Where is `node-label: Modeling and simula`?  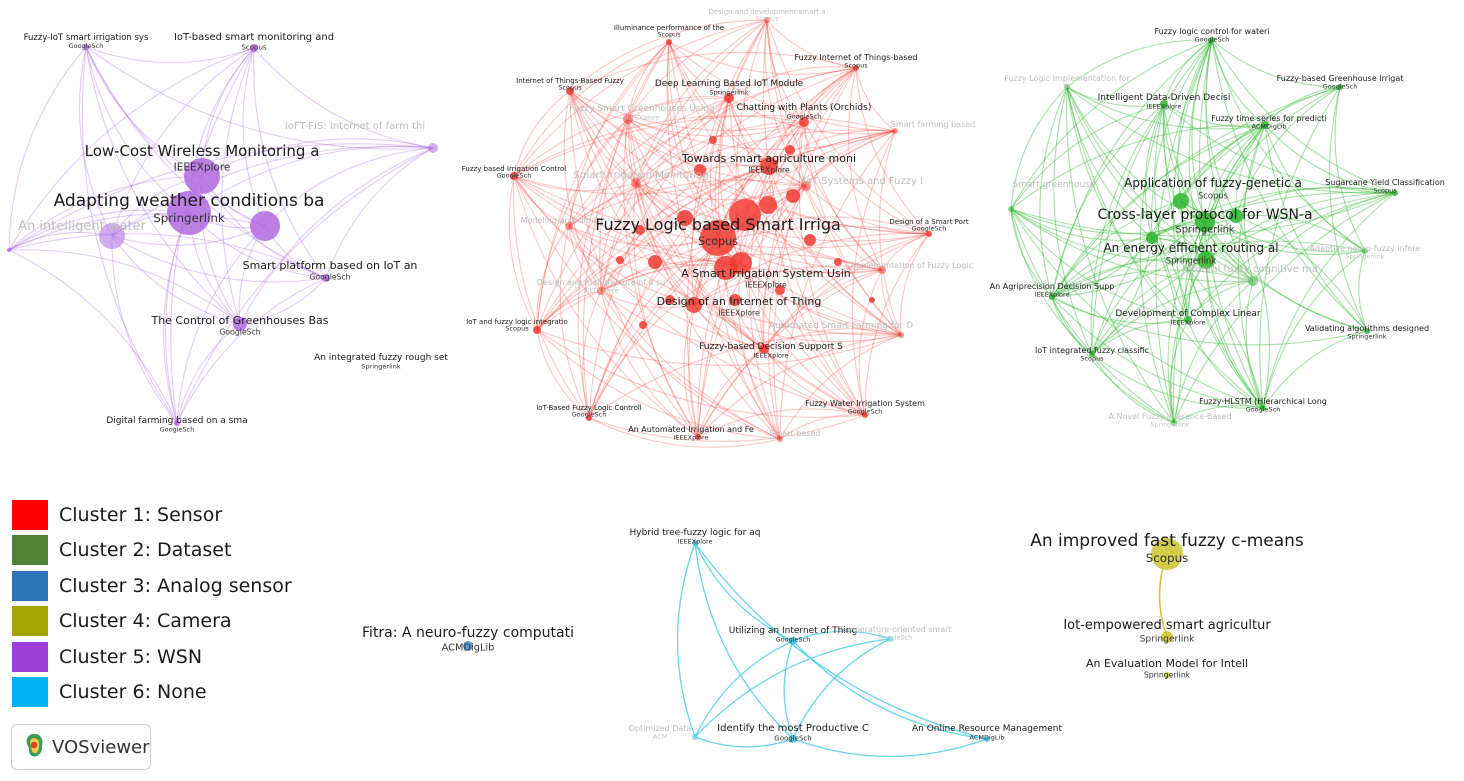
node-label: Modeling and simula is located at coordinates (562, 220).